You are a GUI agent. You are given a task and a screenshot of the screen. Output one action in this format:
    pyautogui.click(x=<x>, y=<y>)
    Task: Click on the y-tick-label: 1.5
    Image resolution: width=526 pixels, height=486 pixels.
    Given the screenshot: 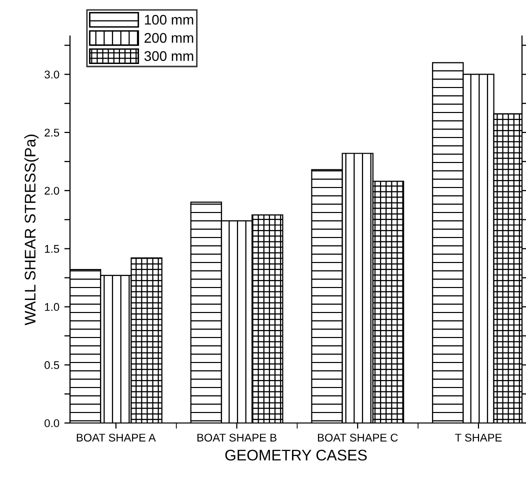 What is the action you would take?
    pyautogui.click(x=52, y=249)
    